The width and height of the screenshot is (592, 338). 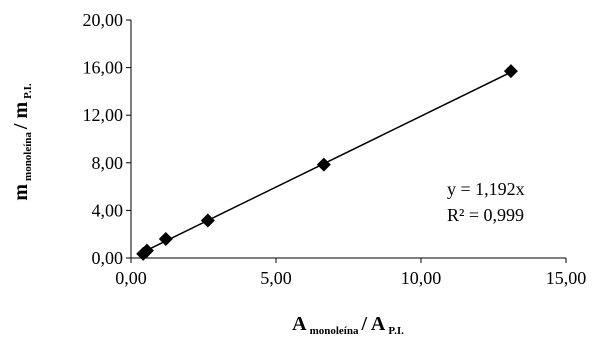 I want to click on y-tick-label: 16,00, so click(x=103, y=68).